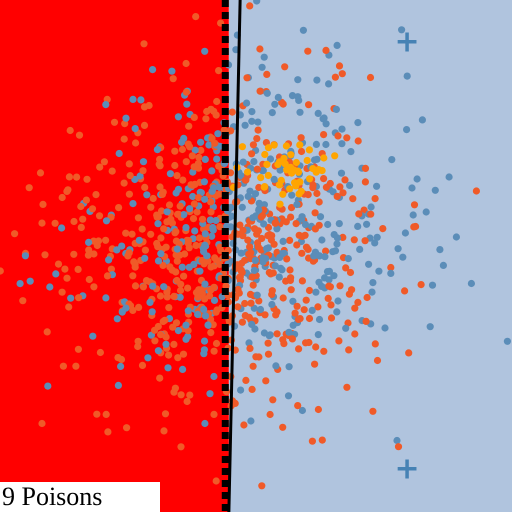 This screenshot has height=512, width=512. Describe the element at coordinates (52, 496) in the screenshot. I see `poison-count-label: 9 Poisons` at that location.